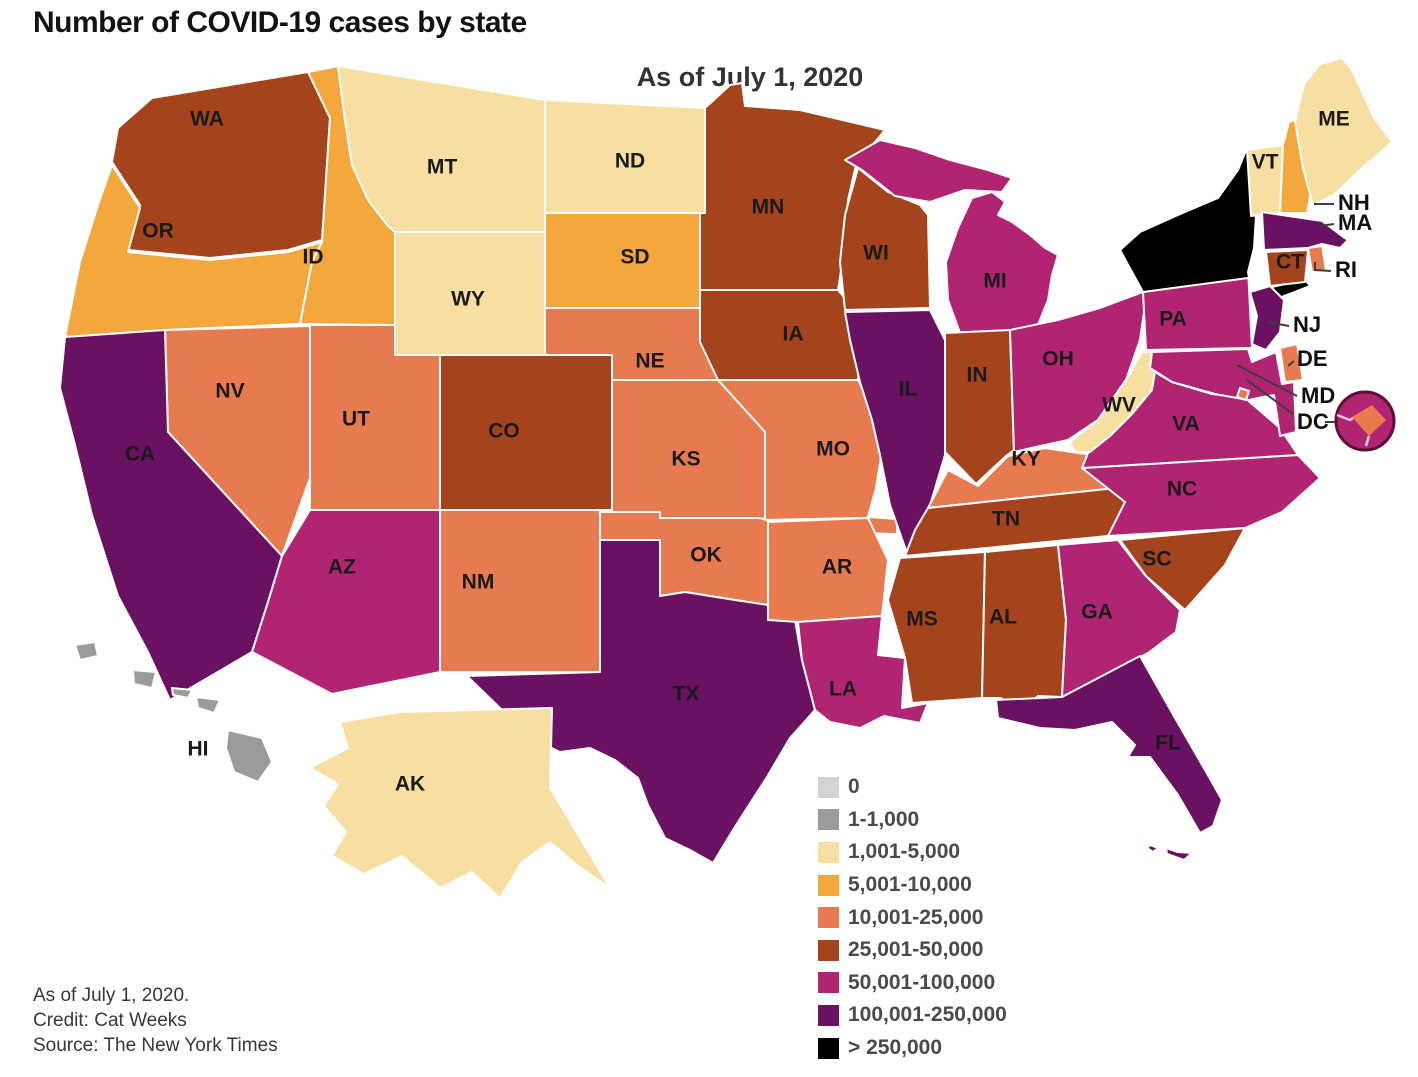 The height and width of the screenshot is (1077, 1418). Describe the element at coordinates (1003, 617) in the screenshot. I see `state-label-al: AL` at that location.